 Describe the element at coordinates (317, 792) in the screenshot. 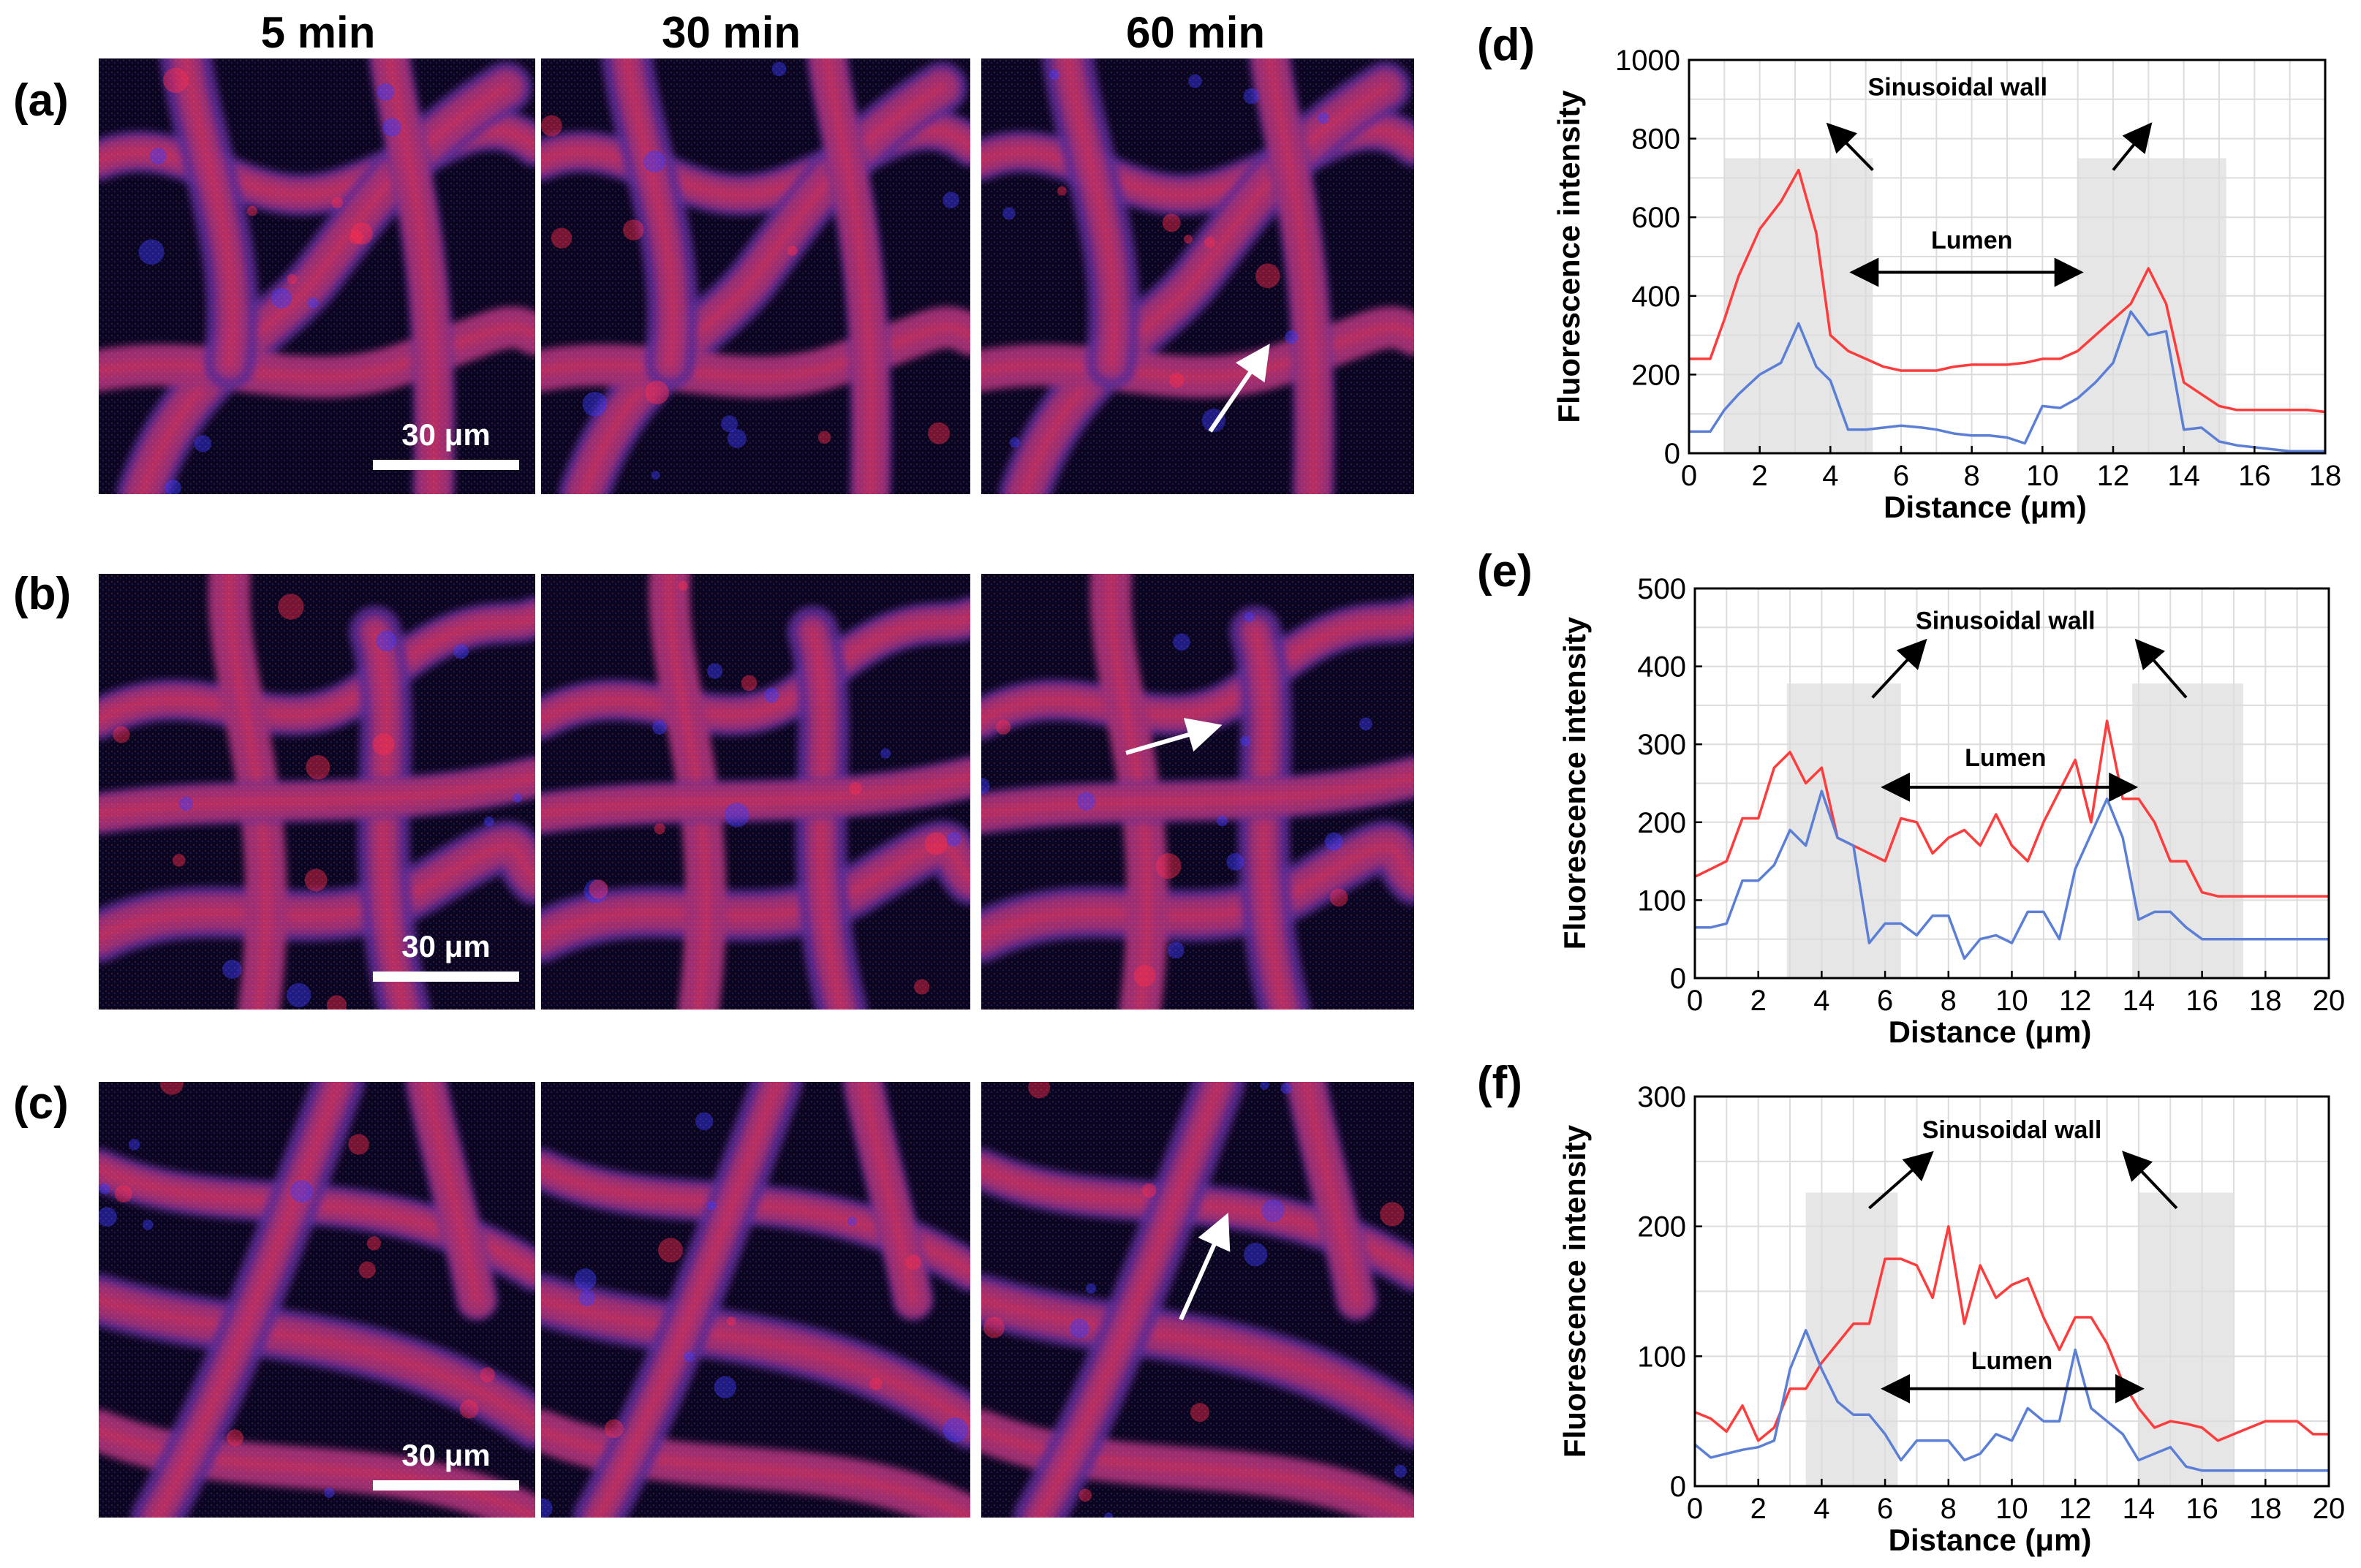

I see `micrograph-r2-c1` at that location.